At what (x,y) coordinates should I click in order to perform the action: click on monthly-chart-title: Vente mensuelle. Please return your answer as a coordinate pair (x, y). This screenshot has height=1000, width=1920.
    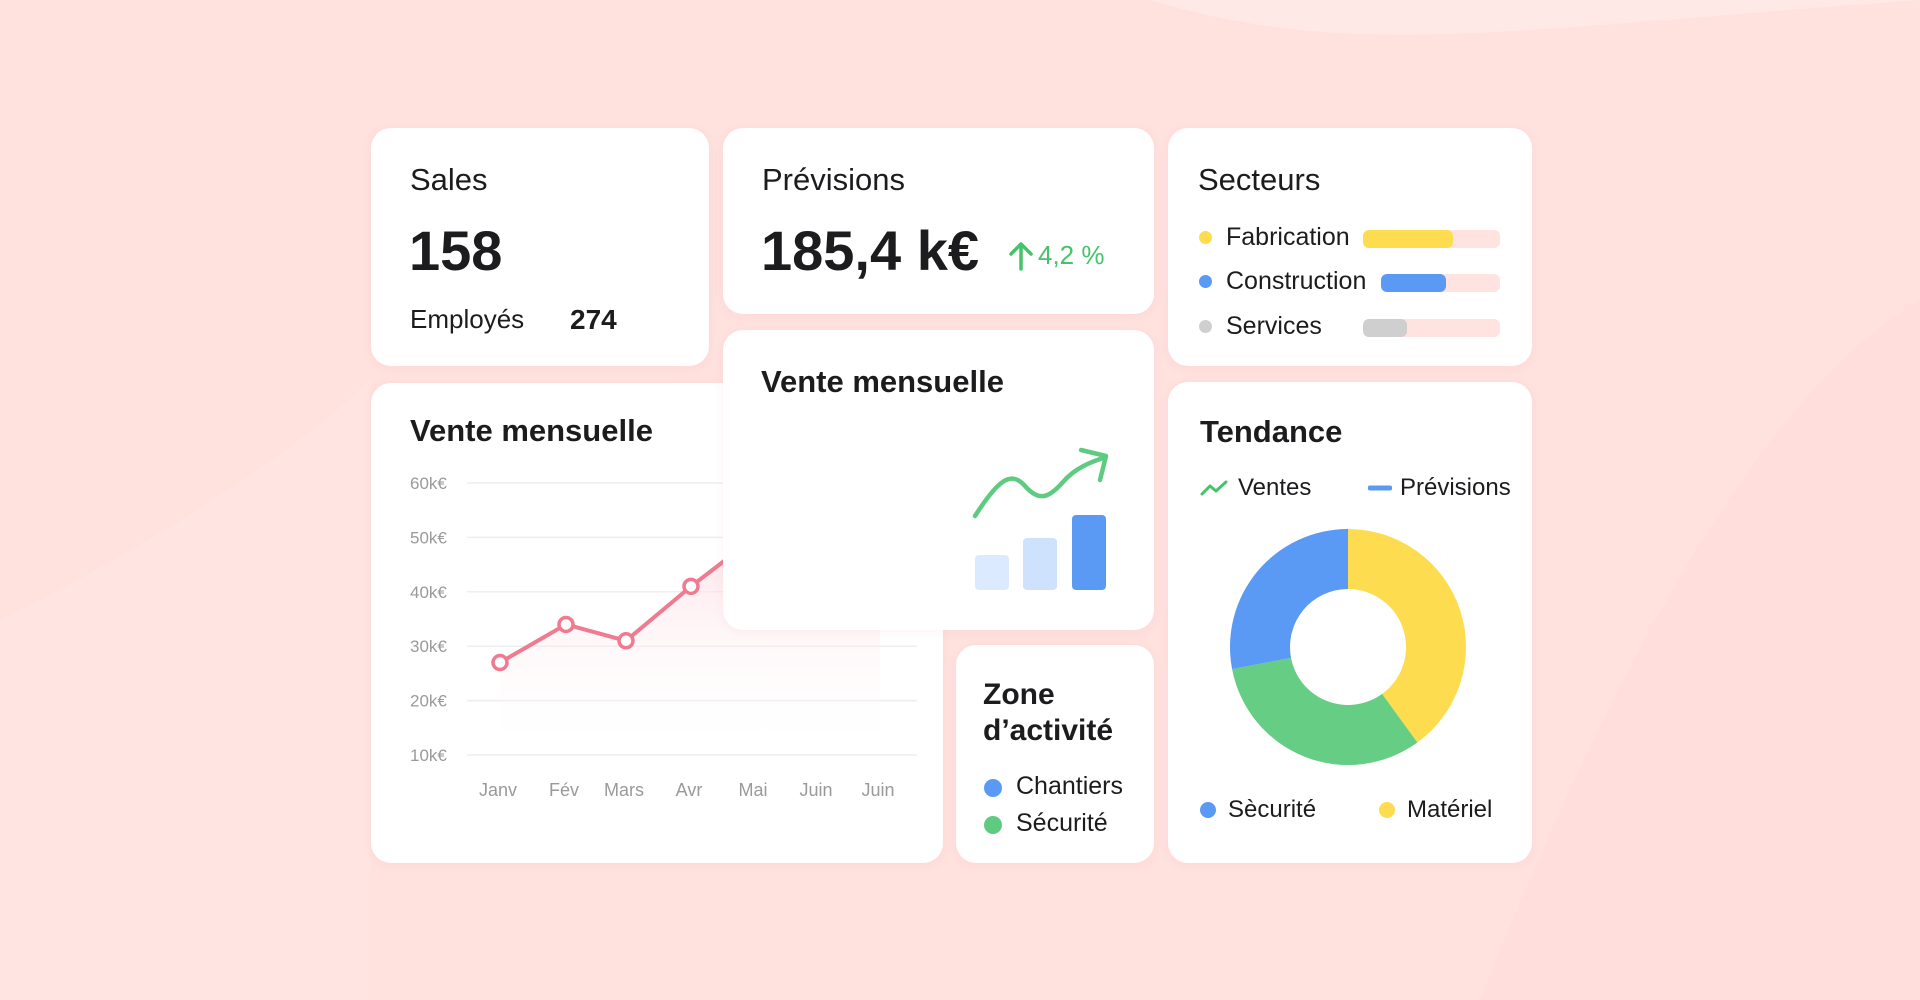
    Looking at the image, I should click on (531, 430).